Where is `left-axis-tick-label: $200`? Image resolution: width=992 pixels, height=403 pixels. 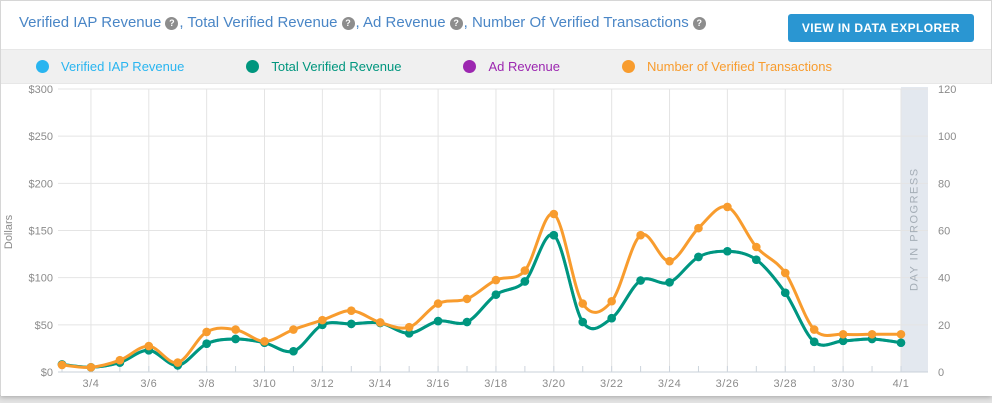
left-axis-tick-label: $200 is located at coordinates (41, 184).